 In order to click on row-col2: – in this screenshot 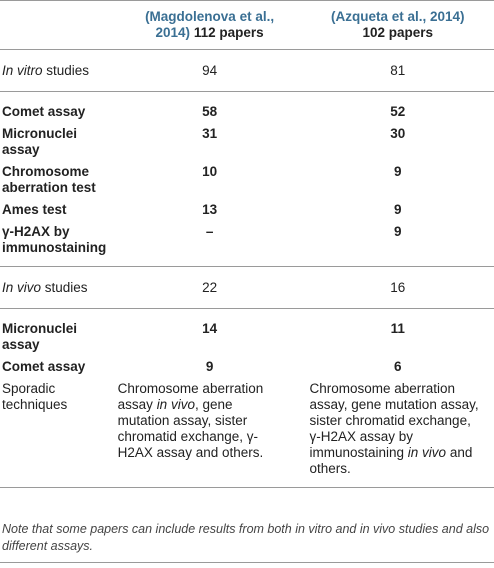, I will do `click(209, 231)`.